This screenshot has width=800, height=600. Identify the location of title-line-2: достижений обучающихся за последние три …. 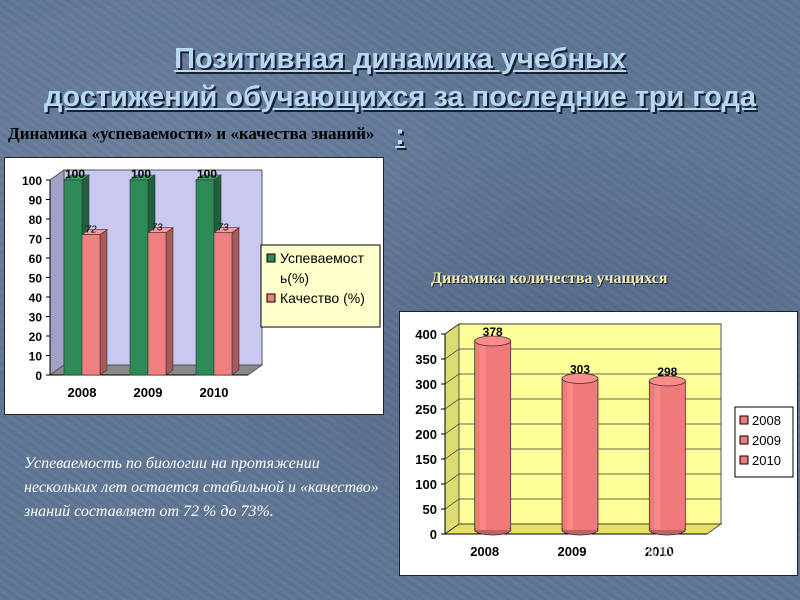
(399, 116).